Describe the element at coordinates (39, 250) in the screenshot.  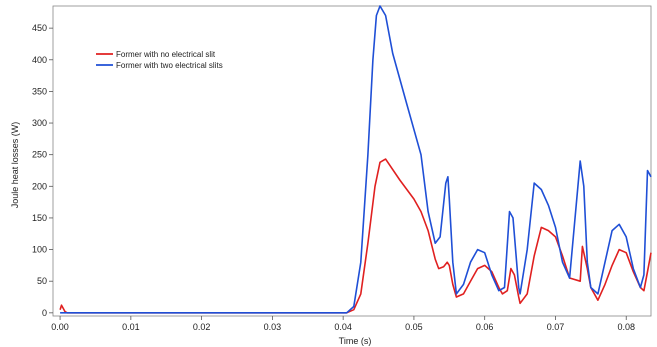
I see `y-tick-label: 100` at that location.